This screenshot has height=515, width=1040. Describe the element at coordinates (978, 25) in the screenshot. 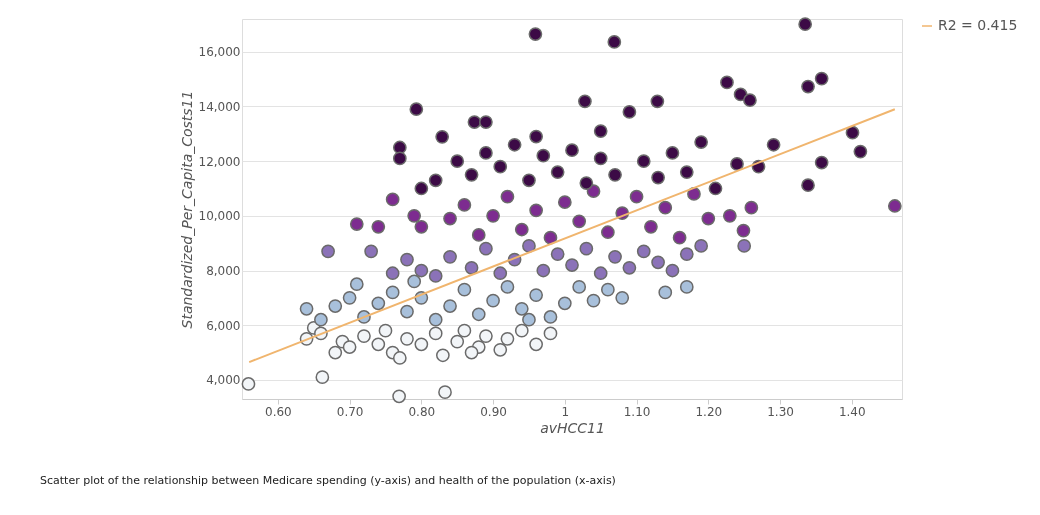

I see `legend-label: R2 = 0.415` at that location.